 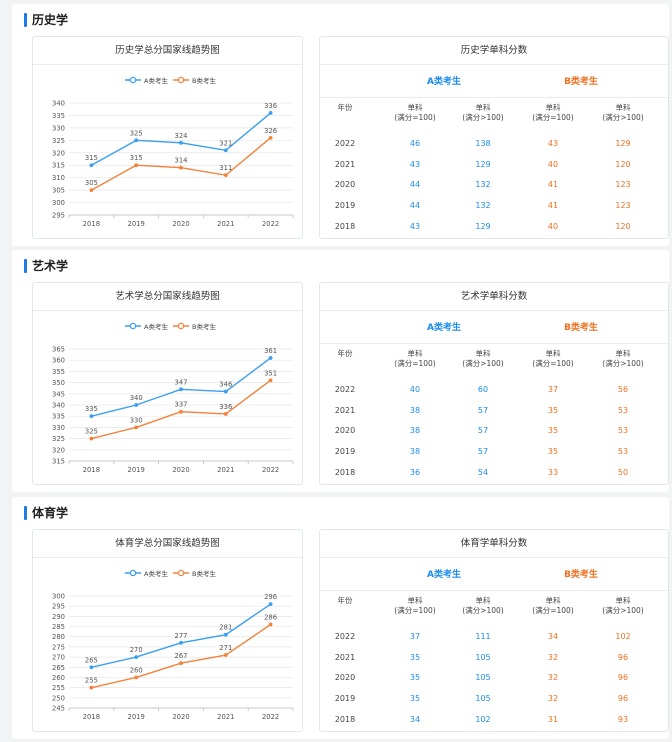 What do you see at coordinates (553, 636) in the screenshot?
I see `score-cell: 34` at bounding box center [553, 636].